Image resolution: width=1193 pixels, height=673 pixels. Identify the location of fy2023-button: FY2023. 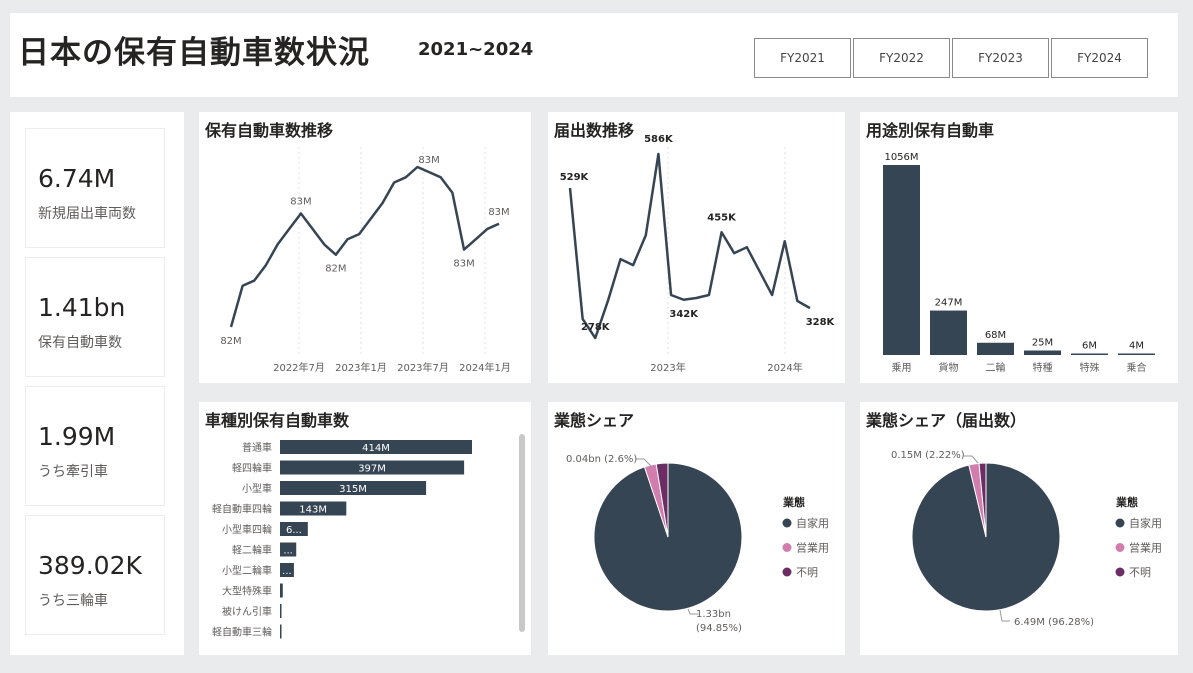
(1000, 58).